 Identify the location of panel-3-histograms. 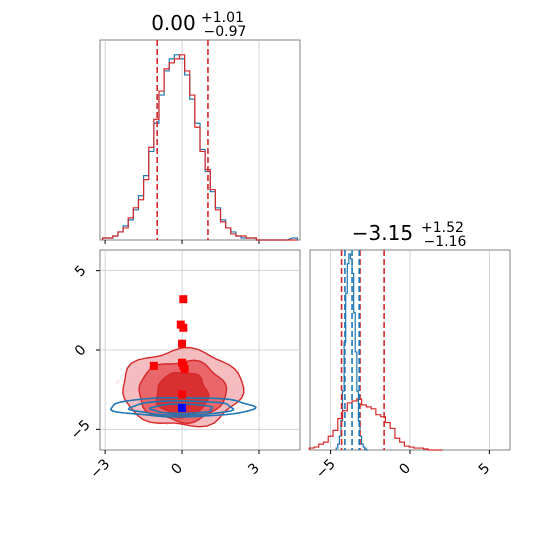
(375, 352).